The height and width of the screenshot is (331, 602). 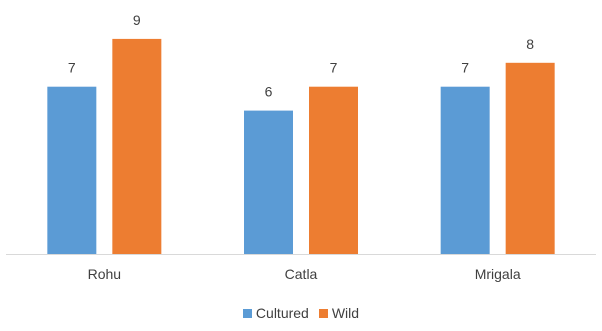 What do you see at coordinates (345, 313) in the screenshot?
I see `legend-label-wild: Wild` at bounding box center [345, 313].